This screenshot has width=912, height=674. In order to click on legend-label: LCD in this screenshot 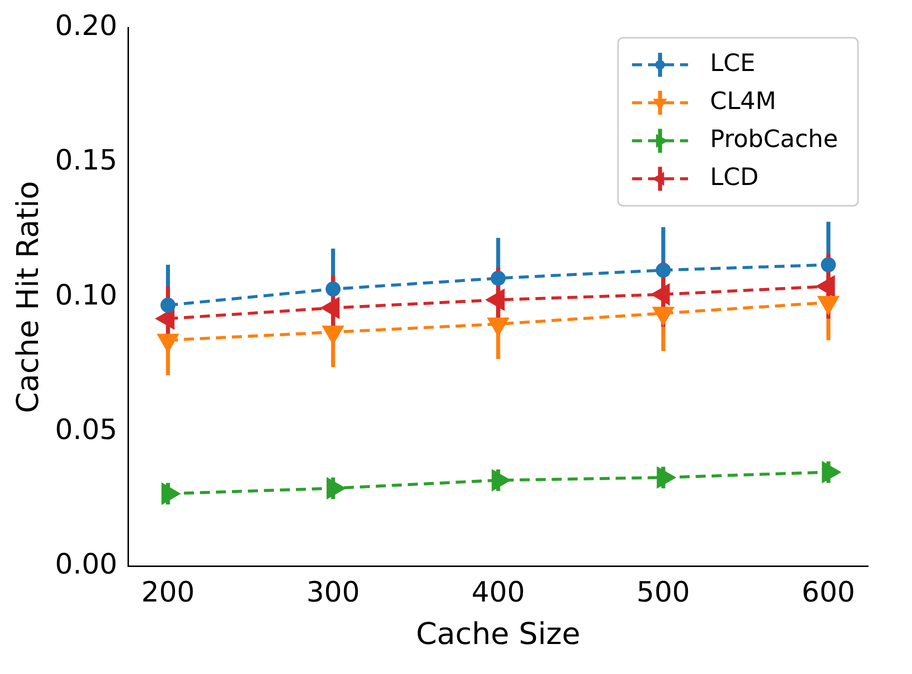, I will do `click(734, 177)`.